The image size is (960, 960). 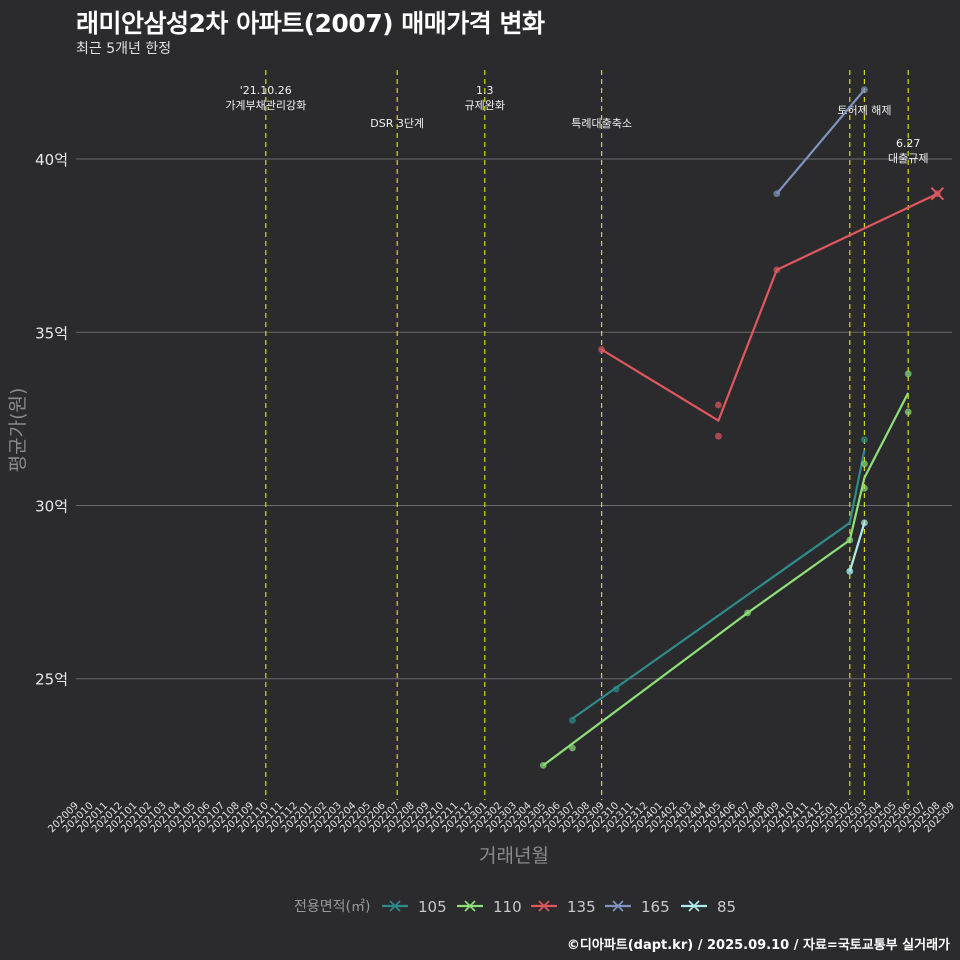 I want to click on event-label: 특례대출축소, so click(x=601, y=123).